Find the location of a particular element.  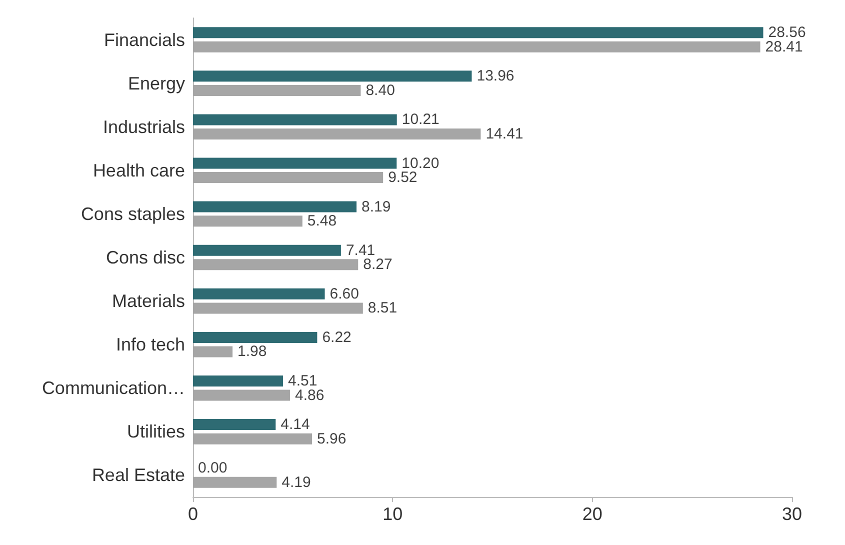

x-tick-label: 10 is located at coordinates (392, 514).